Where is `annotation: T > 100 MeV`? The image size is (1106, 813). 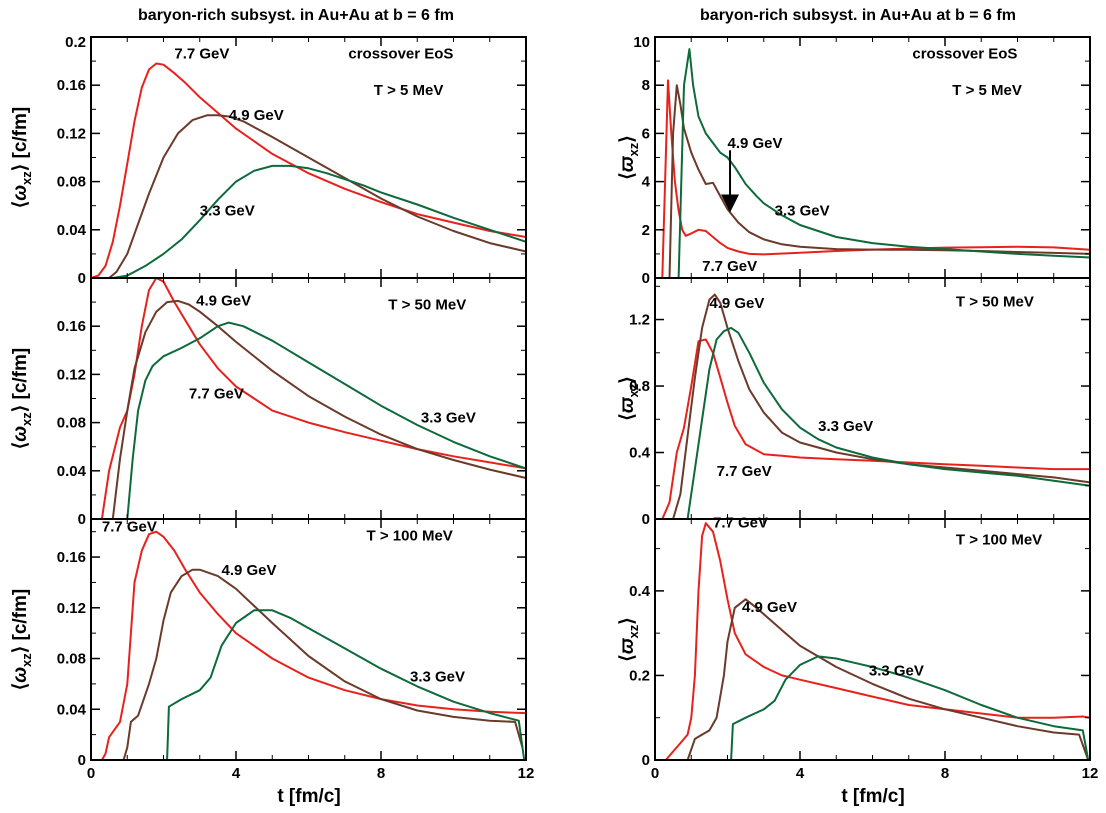
annotation: T > 100 MeV is located at coordinates (410, 536).